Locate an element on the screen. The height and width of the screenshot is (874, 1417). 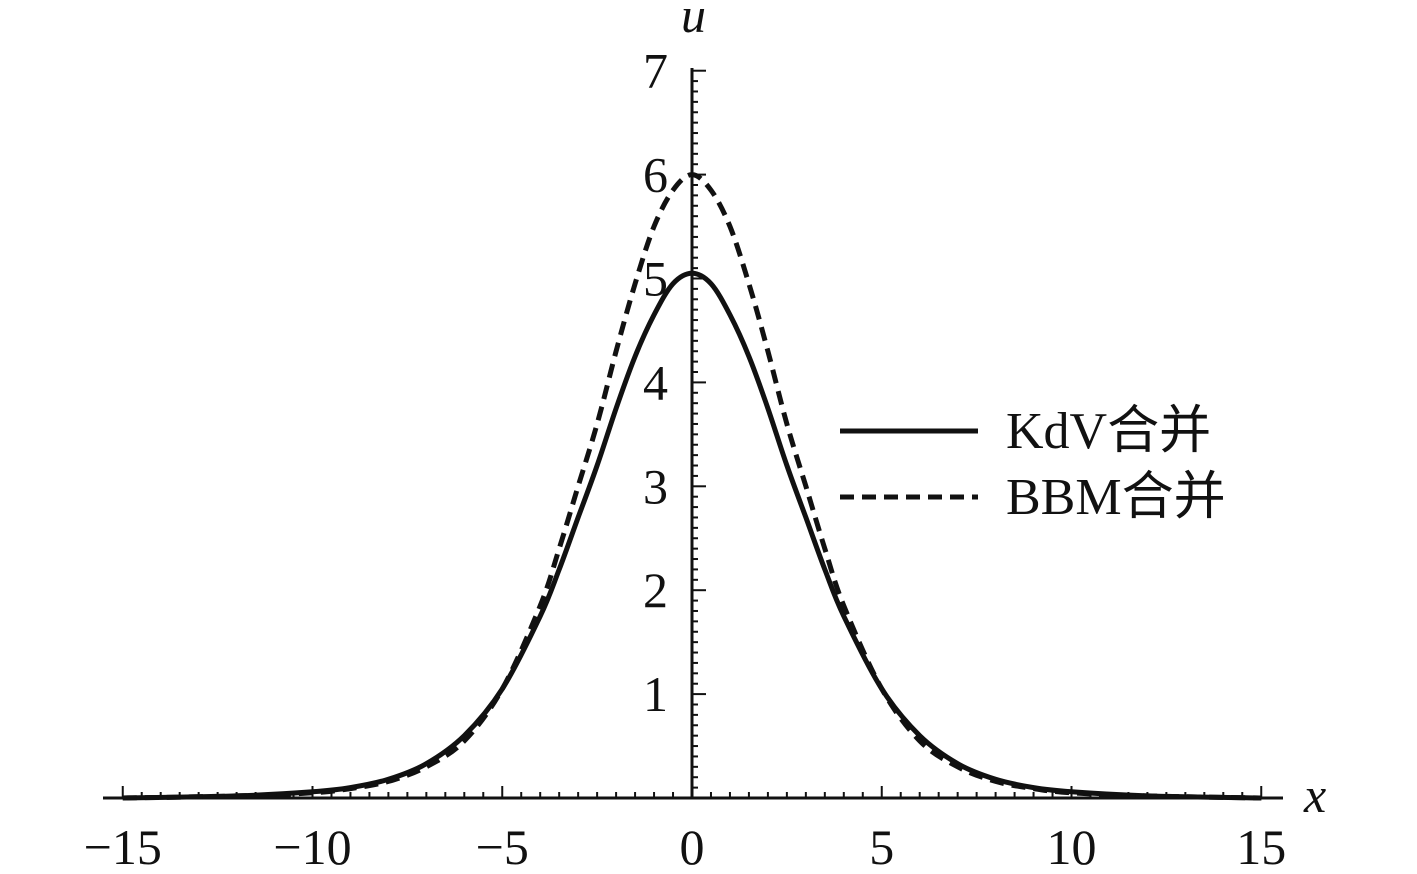
y-tick-label: 1 is located at coordinates (655, 694).